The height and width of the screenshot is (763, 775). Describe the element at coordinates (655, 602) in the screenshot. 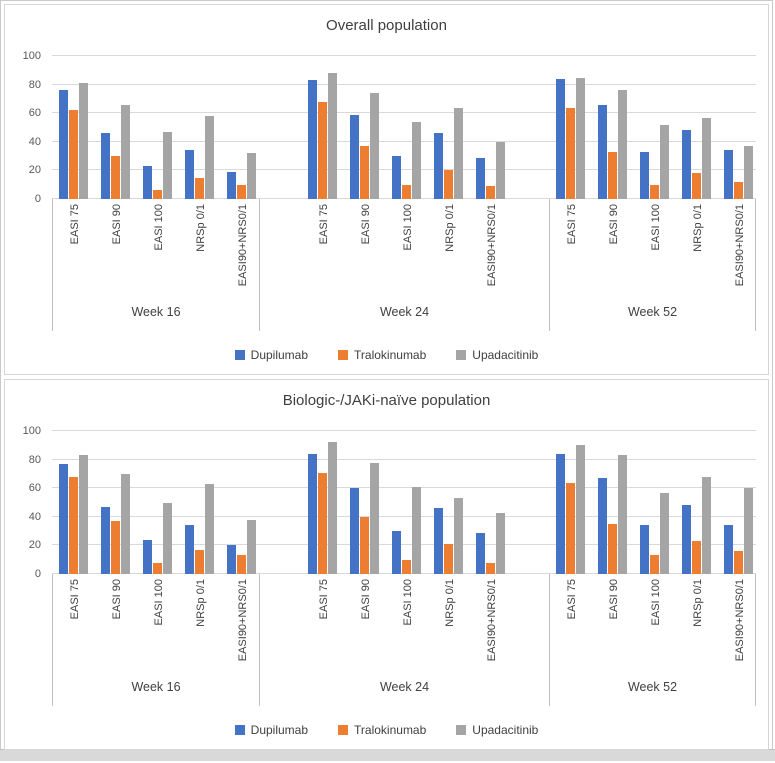

I see `category-label: EASI 100` at that location.